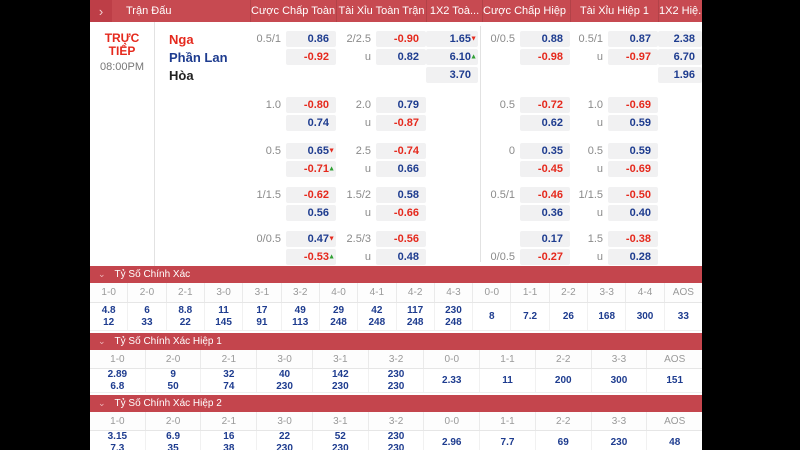  Describe the element at coordinates (224, 316) in the screenshot. I see `score-odds-cell: 11 145` at that location.